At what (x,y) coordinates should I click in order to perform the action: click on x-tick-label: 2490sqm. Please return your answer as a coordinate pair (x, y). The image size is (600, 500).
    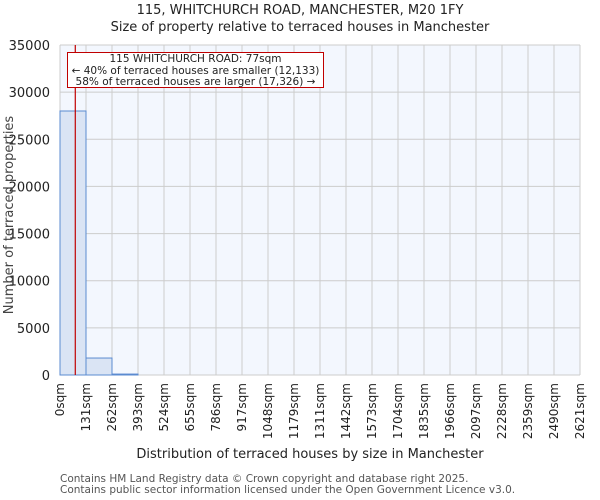
    Looking at the image, I should click on (554, 411).